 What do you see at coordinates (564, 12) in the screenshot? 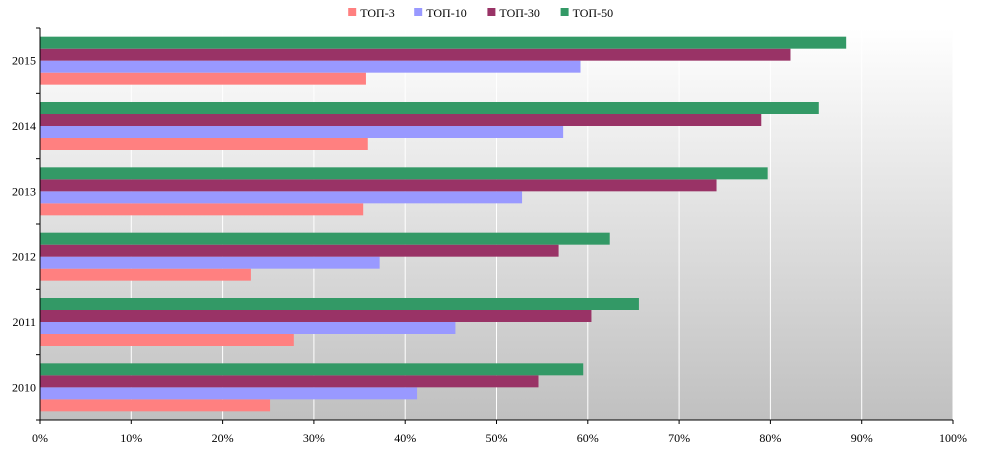
I see `legend-swatch-ТОП-50` at bounding box center [564, 12].